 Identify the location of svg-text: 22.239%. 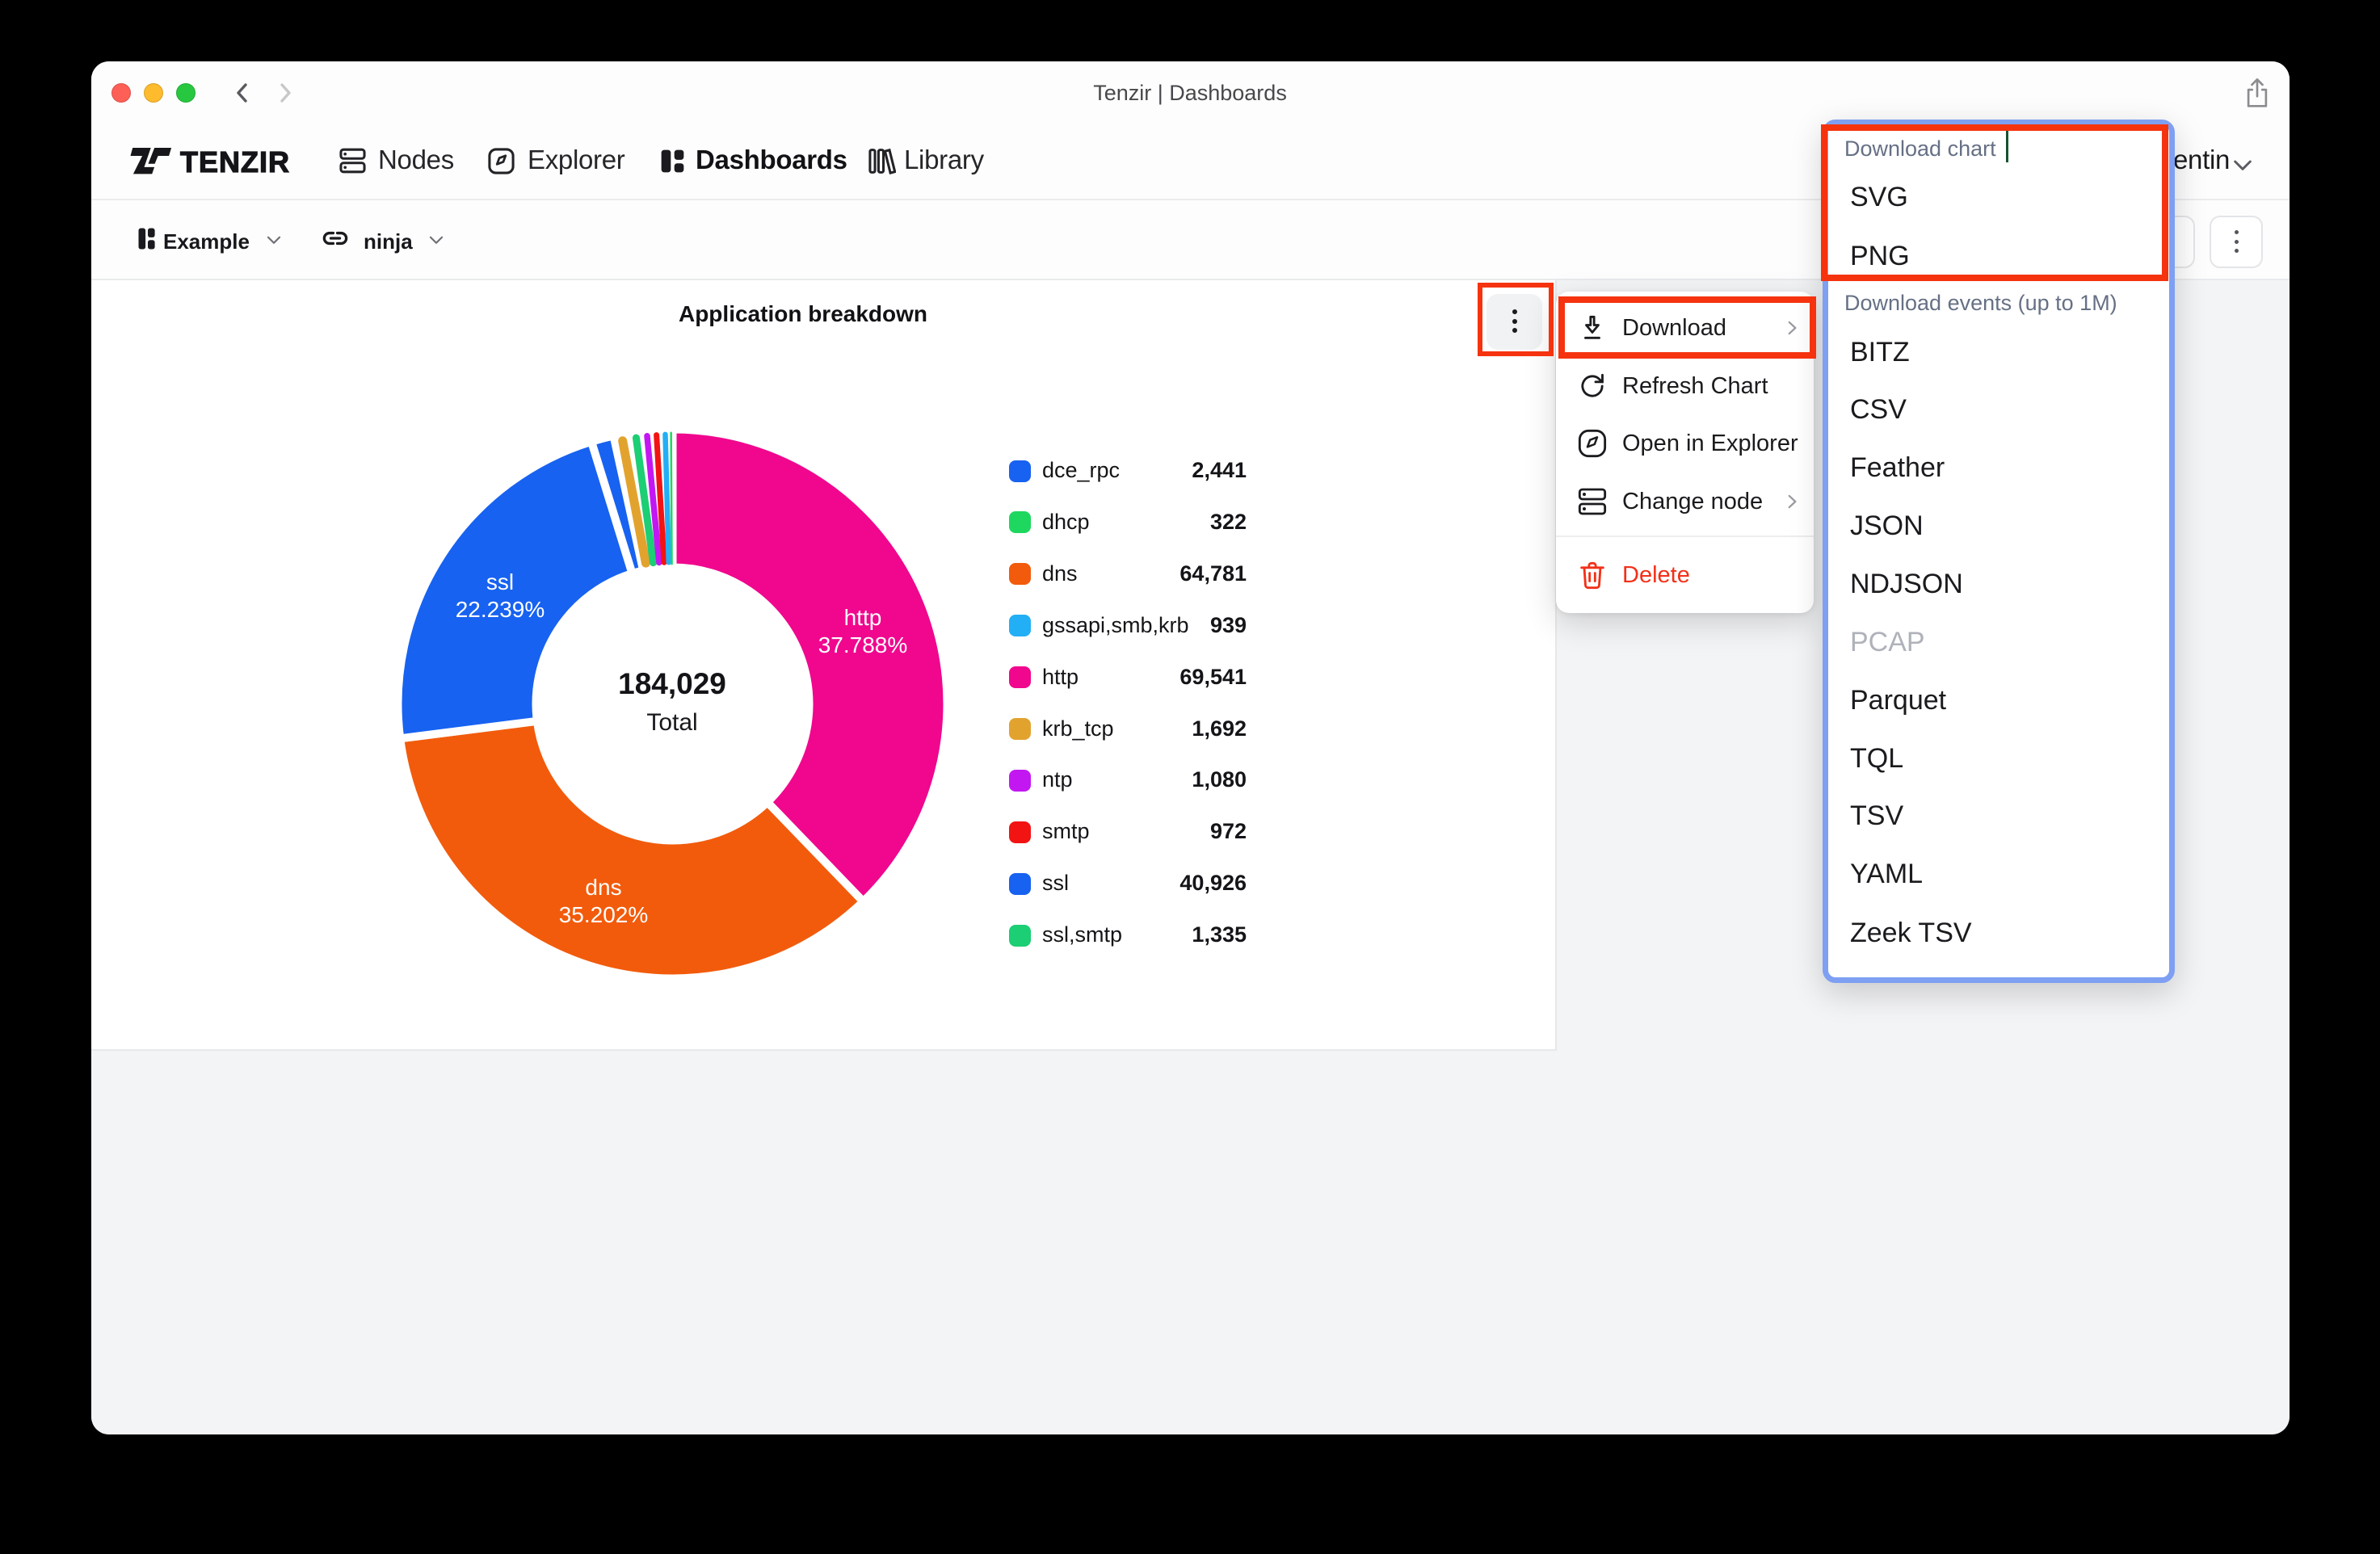
(500, 609).